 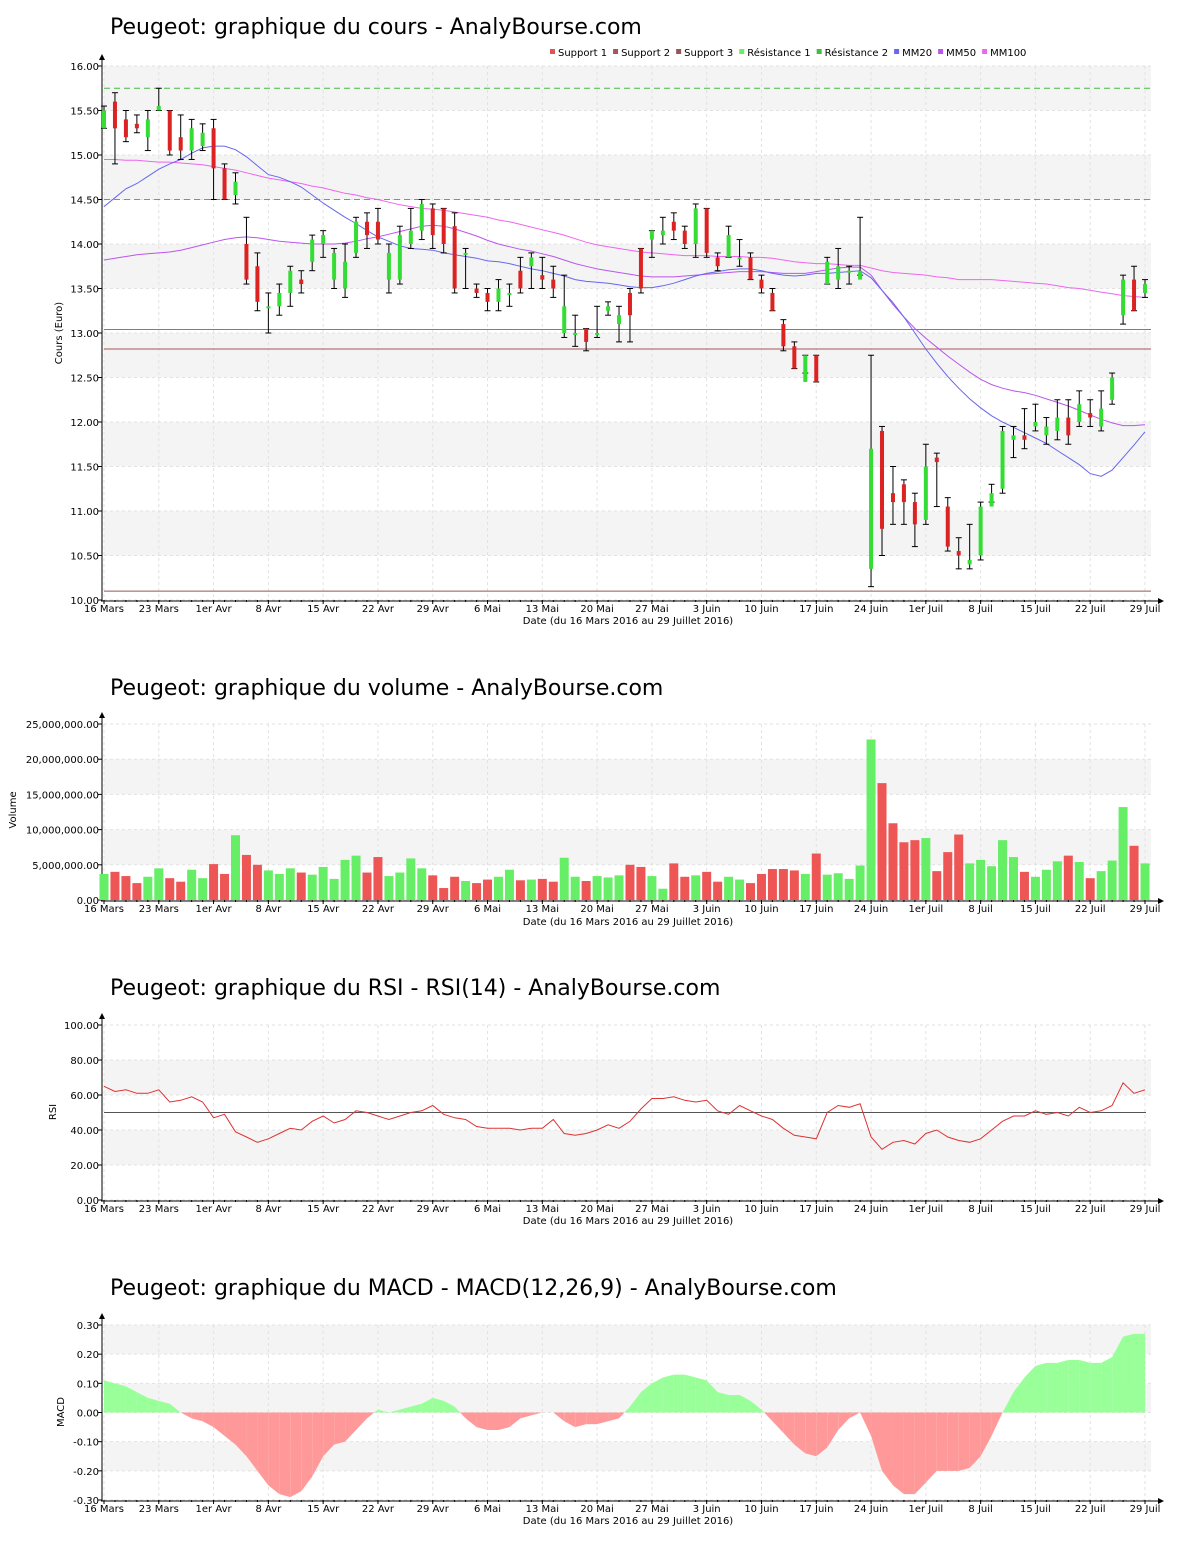 I want to click on price-y-tick-label: 14.50, so click(x=84, y=201).